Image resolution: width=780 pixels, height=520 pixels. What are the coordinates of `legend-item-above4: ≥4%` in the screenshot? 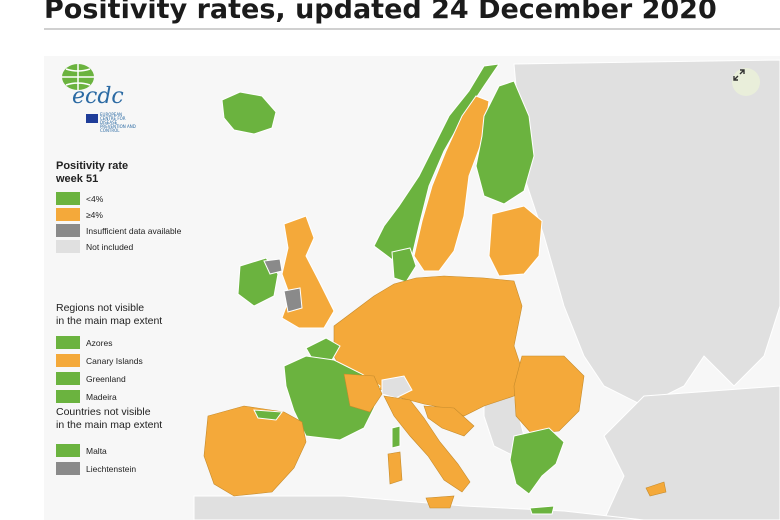 It's located at (79, 214).